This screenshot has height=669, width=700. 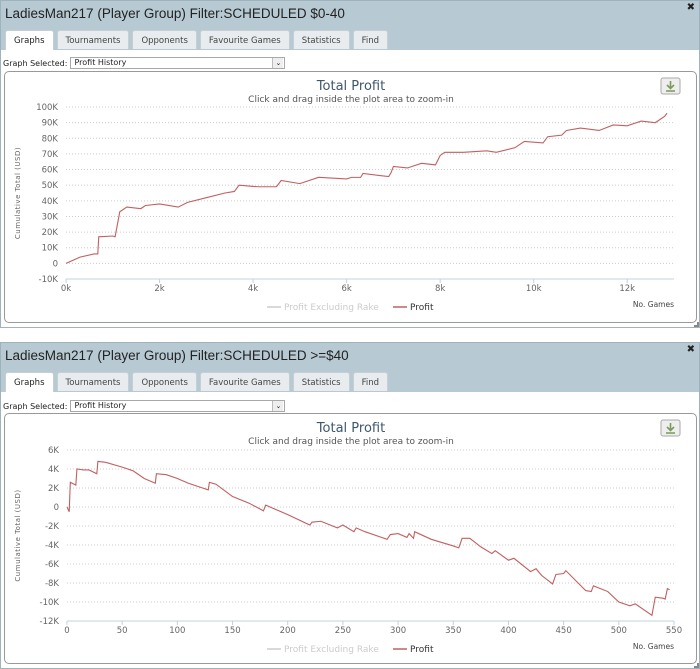 What do you see at coordinates (508, 631) in the screenshot?
I see `x-tick-label: 400` at bounding box center [508, 631].